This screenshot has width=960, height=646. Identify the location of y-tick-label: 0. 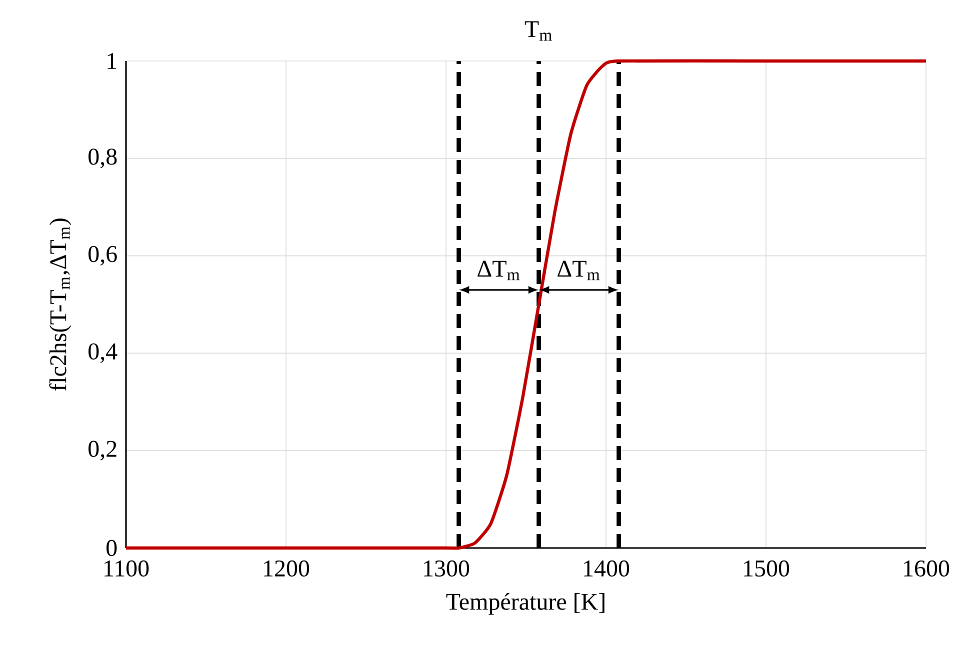
(111, 548).